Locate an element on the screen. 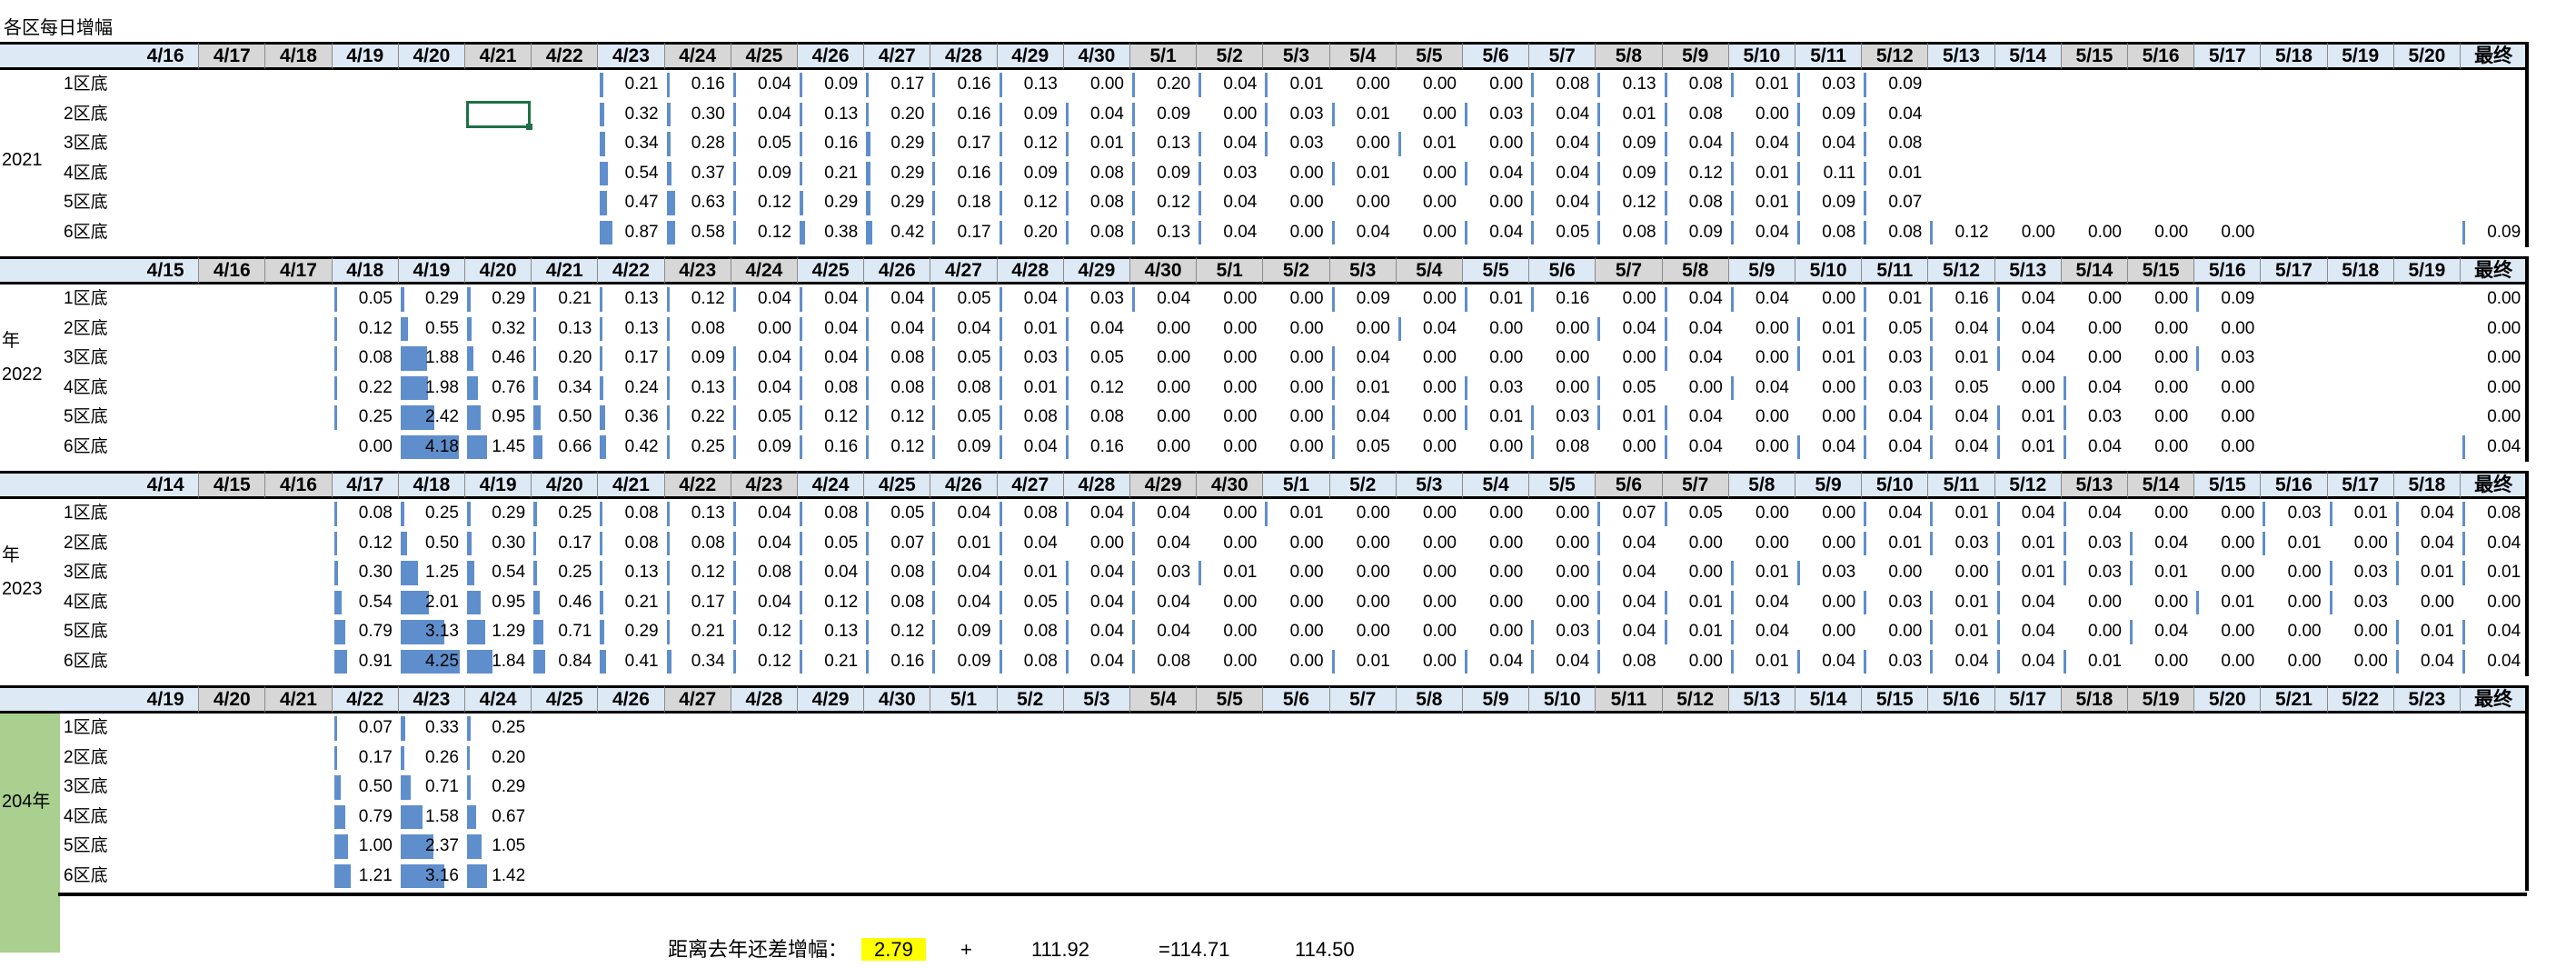 Image resolution: width=2576 pixels, height=968 pixels. date-header: 5/15 is located at coordinates (1896, 699).